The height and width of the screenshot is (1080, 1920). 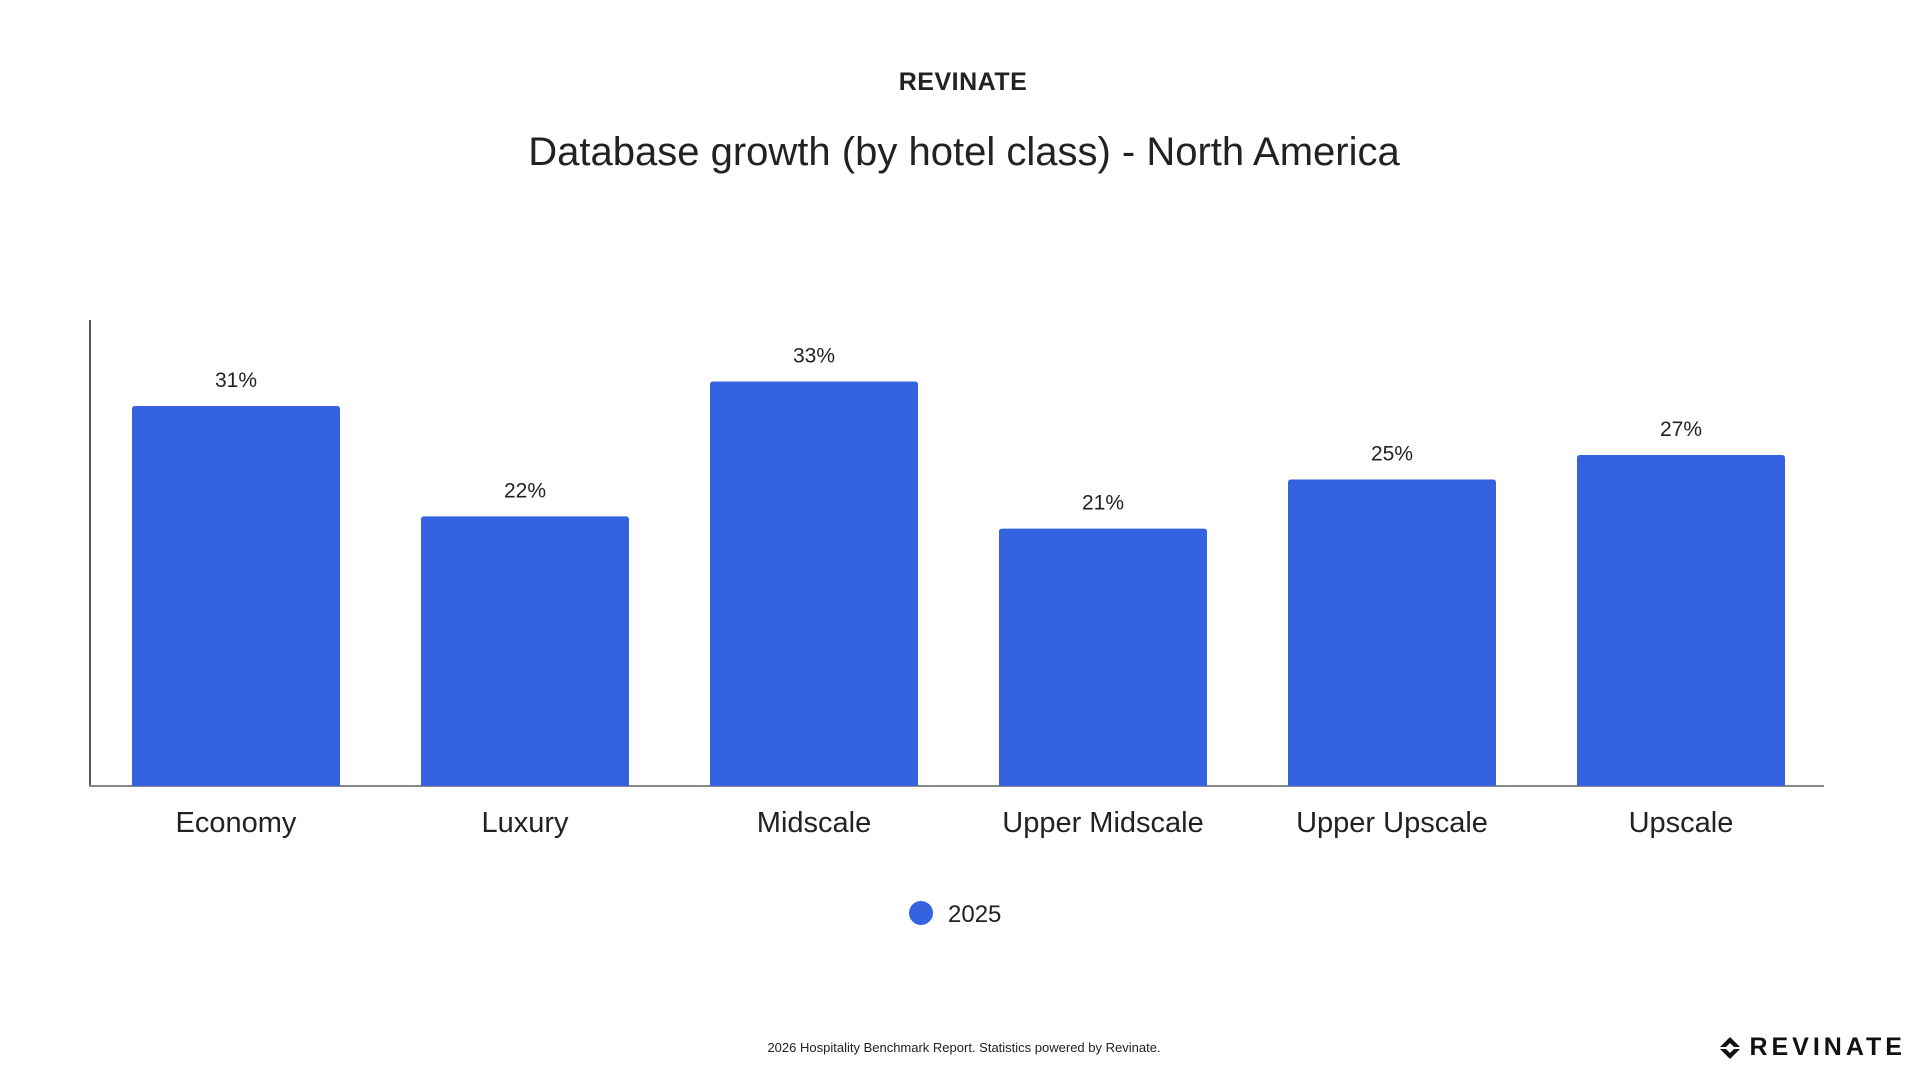 I want to click on data-label-midscale: 33%, so click(x=814, y=355).